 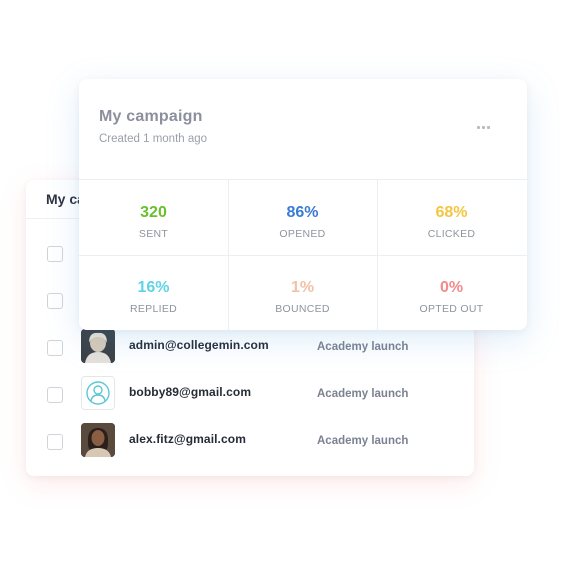 I want to click on contact-email: bobby89@gmail.com, so click(x=190, y=392).